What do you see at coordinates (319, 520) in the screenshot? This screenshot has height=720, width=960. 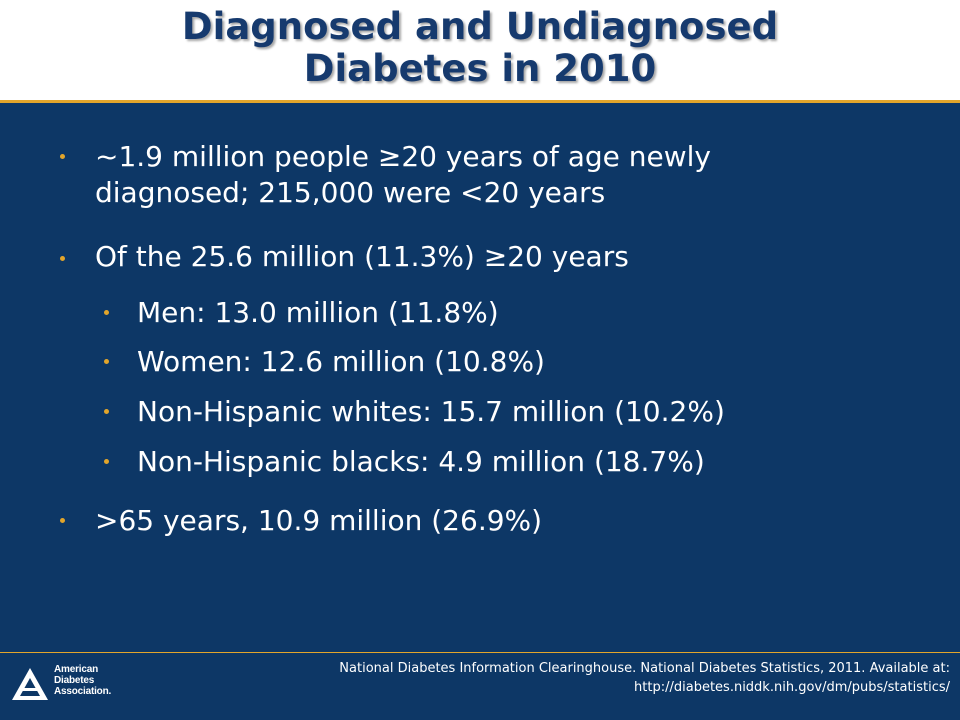 I see `bullet-over-65: >65 years, 10.9 million (26.9%)` at bounding box center [319, 520].